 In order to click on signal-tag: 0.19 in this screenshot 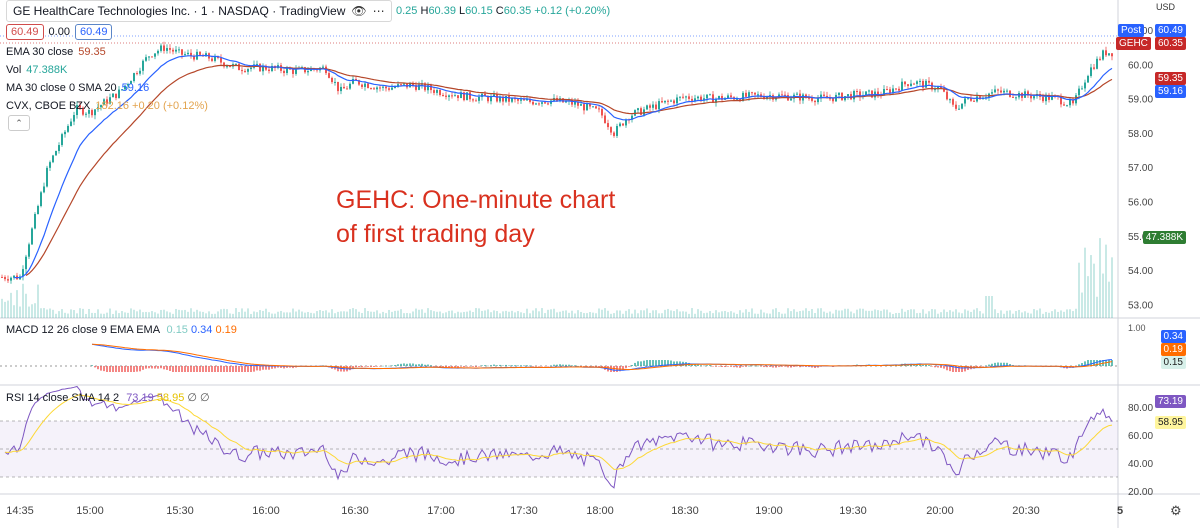, I will do `click(1173, 349)`.